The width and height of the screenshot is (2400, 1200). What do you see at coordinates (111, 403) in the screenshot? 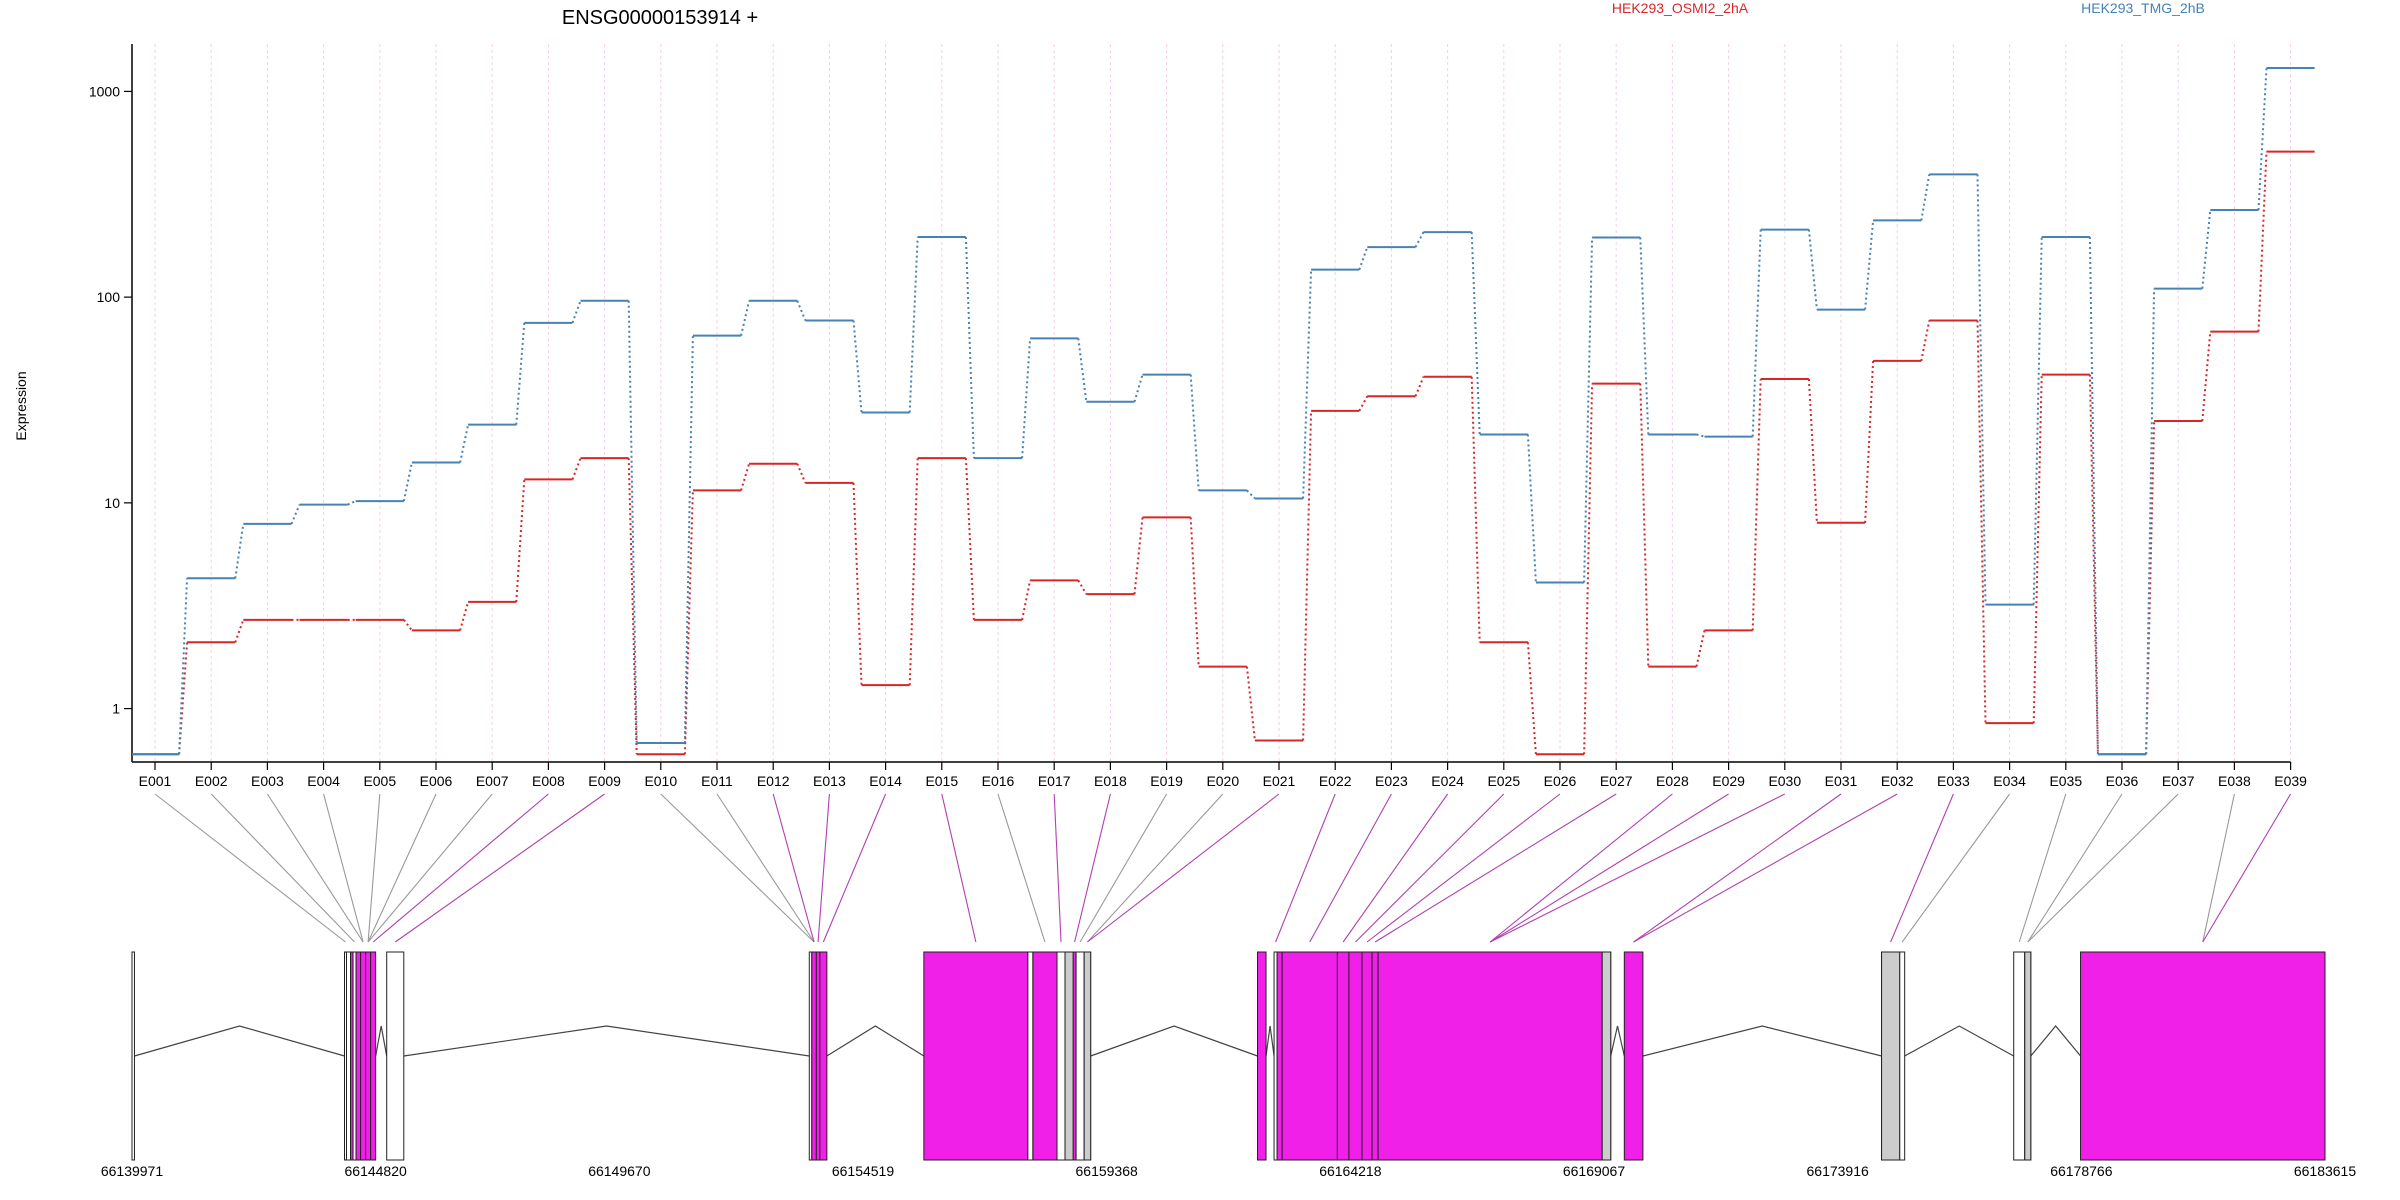
I see `y-axis: 1 10 100 1000` at bounding box center [111, 403].